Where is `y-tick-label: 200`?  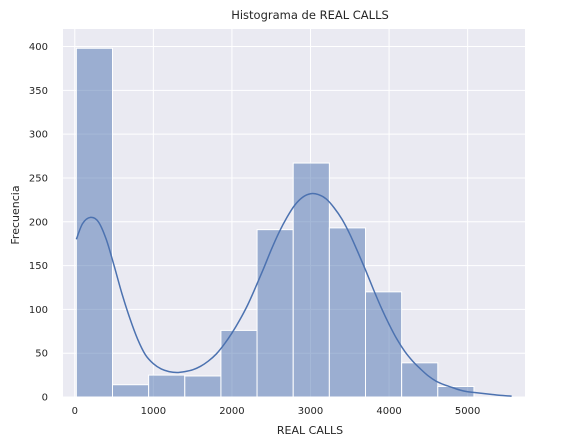 y-tick-label: 200 is located at coordinates (38, 222).